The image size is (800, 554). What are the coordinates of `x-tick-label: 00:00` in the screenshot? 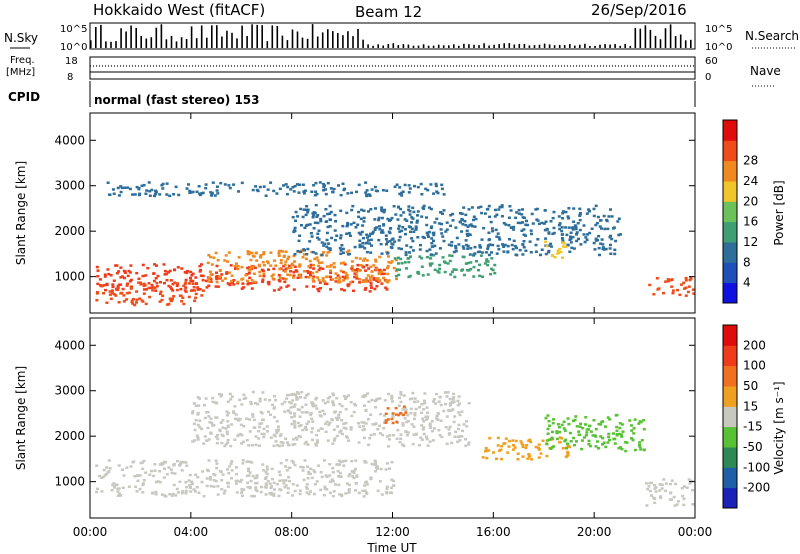 It's located at (90, 532).